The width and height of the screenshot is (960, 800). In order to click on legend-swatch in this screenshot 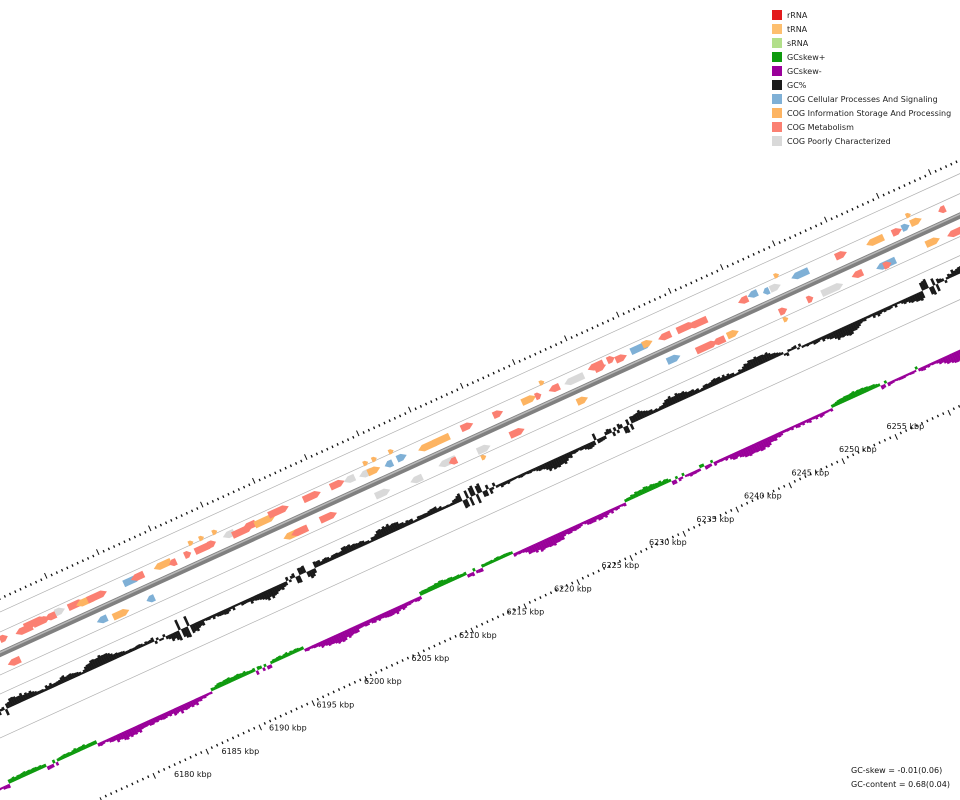, I will do `click(777, 15)`.